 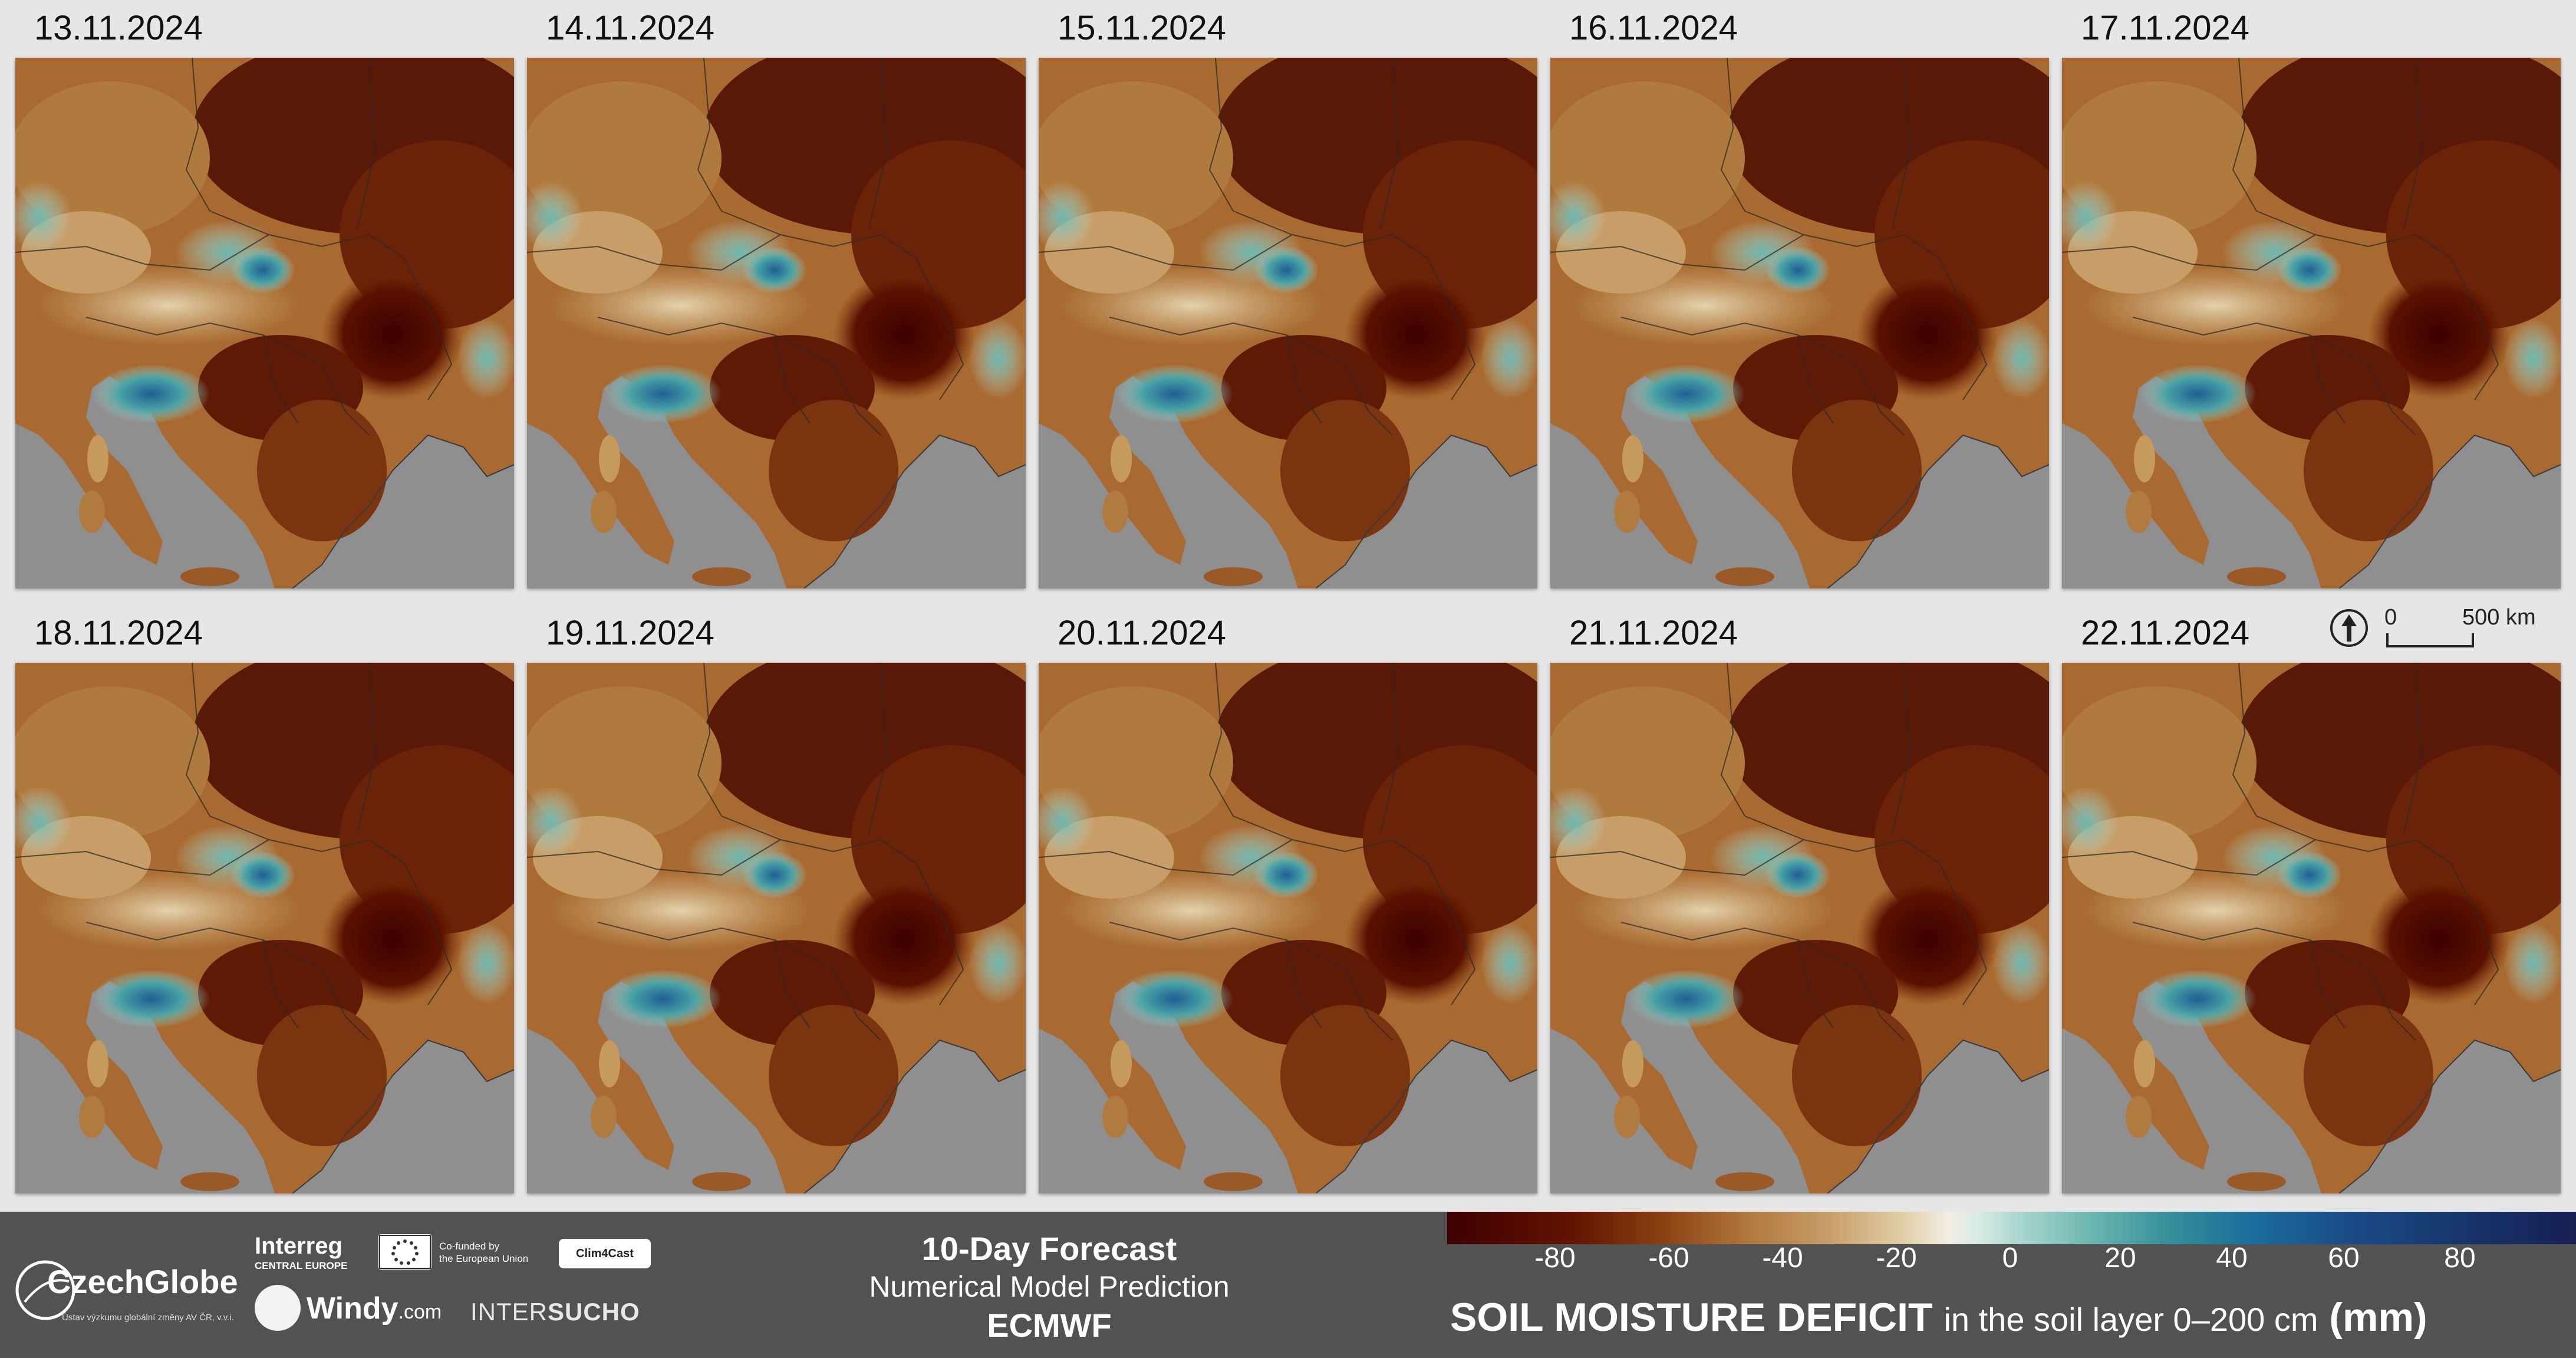 What do you see at coordinates (1896, 1258) in the screenshot?
I see `legend-tick: -20` at bounding box center [1896, 1258].